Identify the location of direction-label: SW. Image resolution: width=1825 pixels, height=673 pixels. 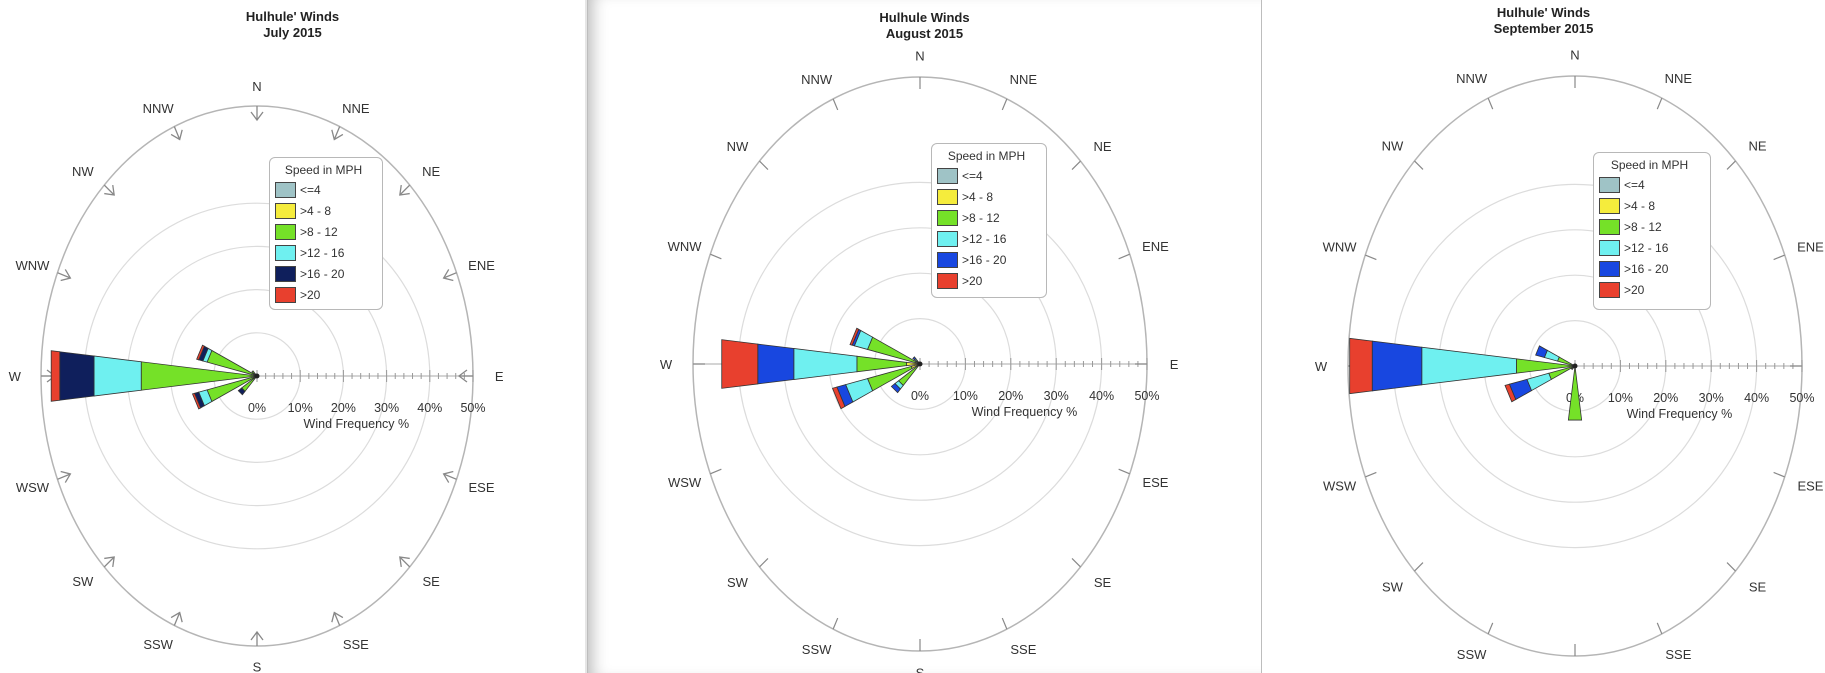
(738, 582).